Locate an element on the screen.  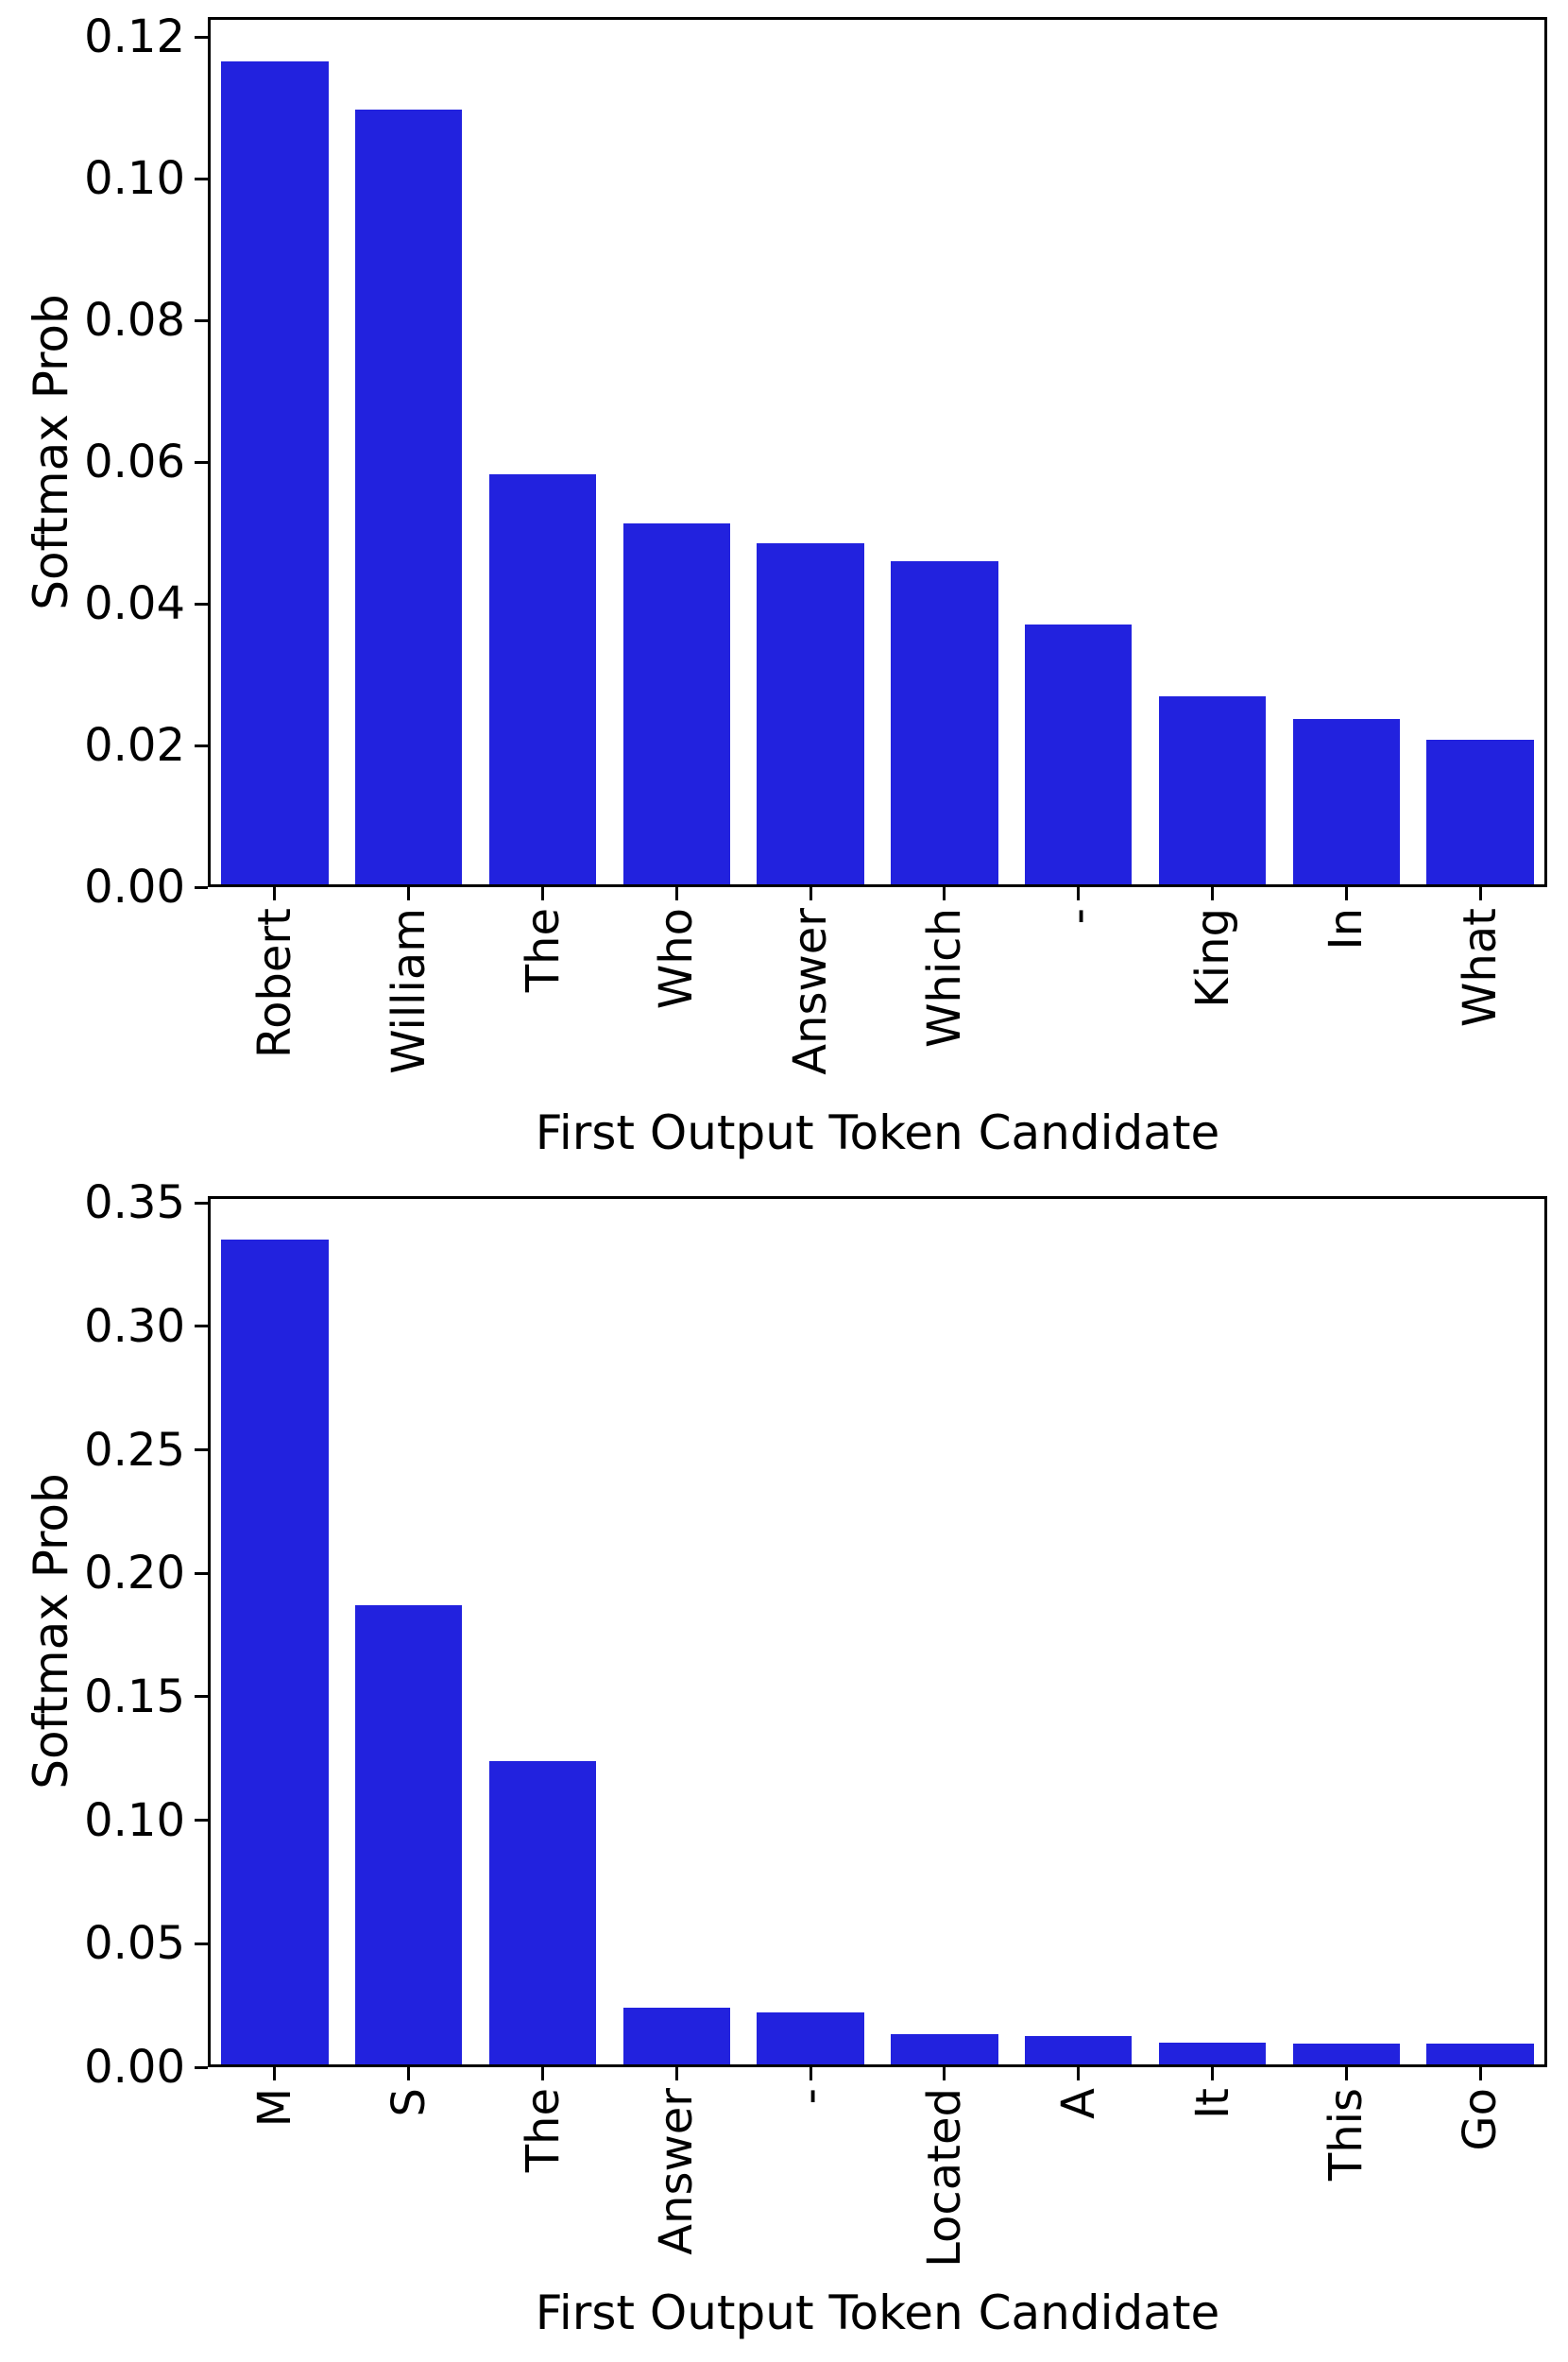
y-tick-label: 0.15 is located at coordinates (134, 1696).